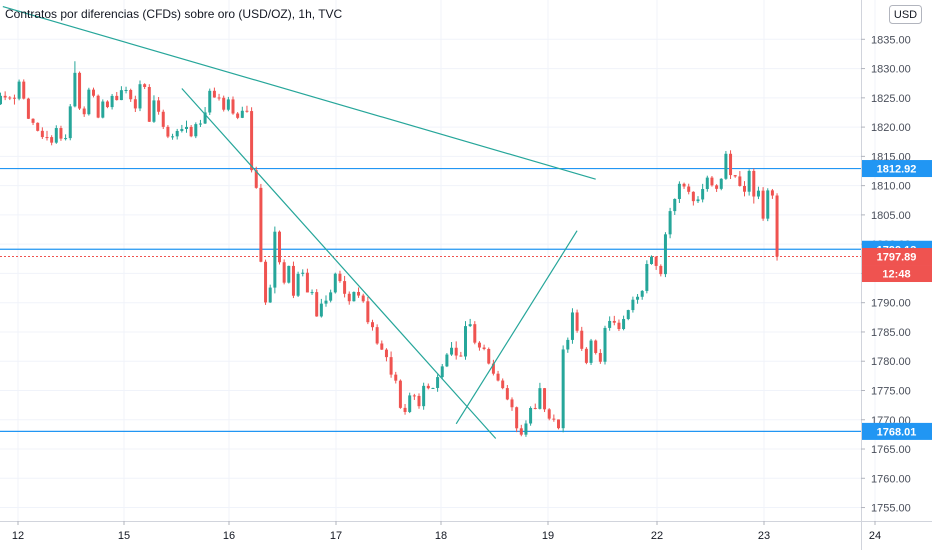  I want to click on x-tick-label: 19, so click(548, 536).